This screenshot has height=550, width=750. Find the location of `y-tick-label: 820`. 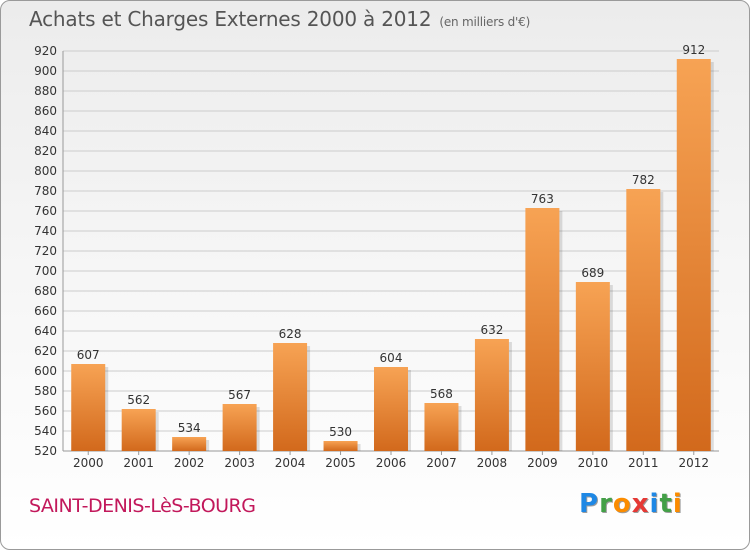

y-tick-label: 820 is located at coordinates (45, 151).